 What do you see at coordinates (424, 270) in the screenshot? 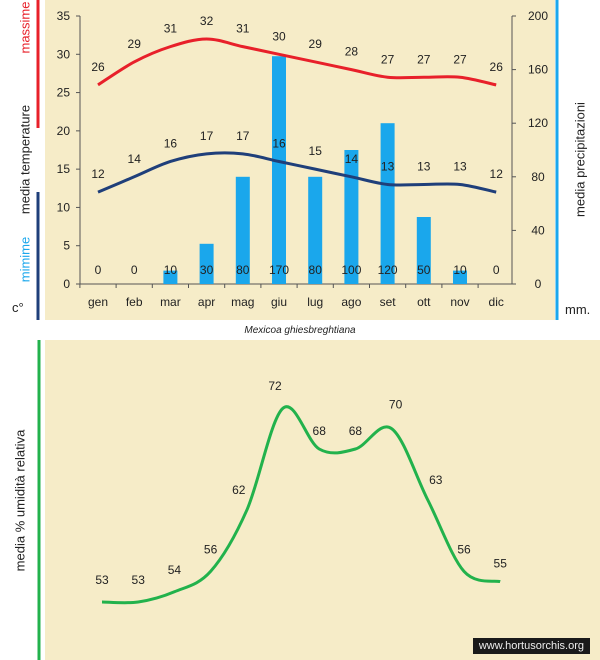
I see `precip-data-label: 50` at bounding box center [424, 270].